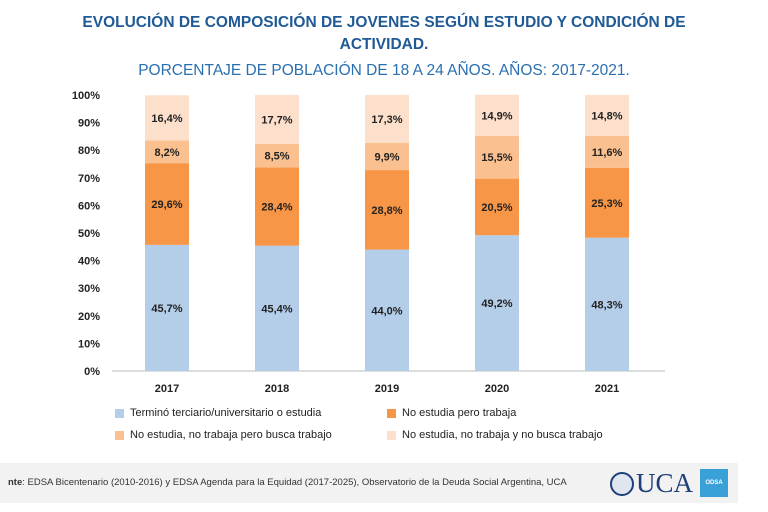 The image size is (768, 512). What do you see at coordinates (622, 483) in the screenshot?
I see `seal-icon` at bounding box center [622, 483].